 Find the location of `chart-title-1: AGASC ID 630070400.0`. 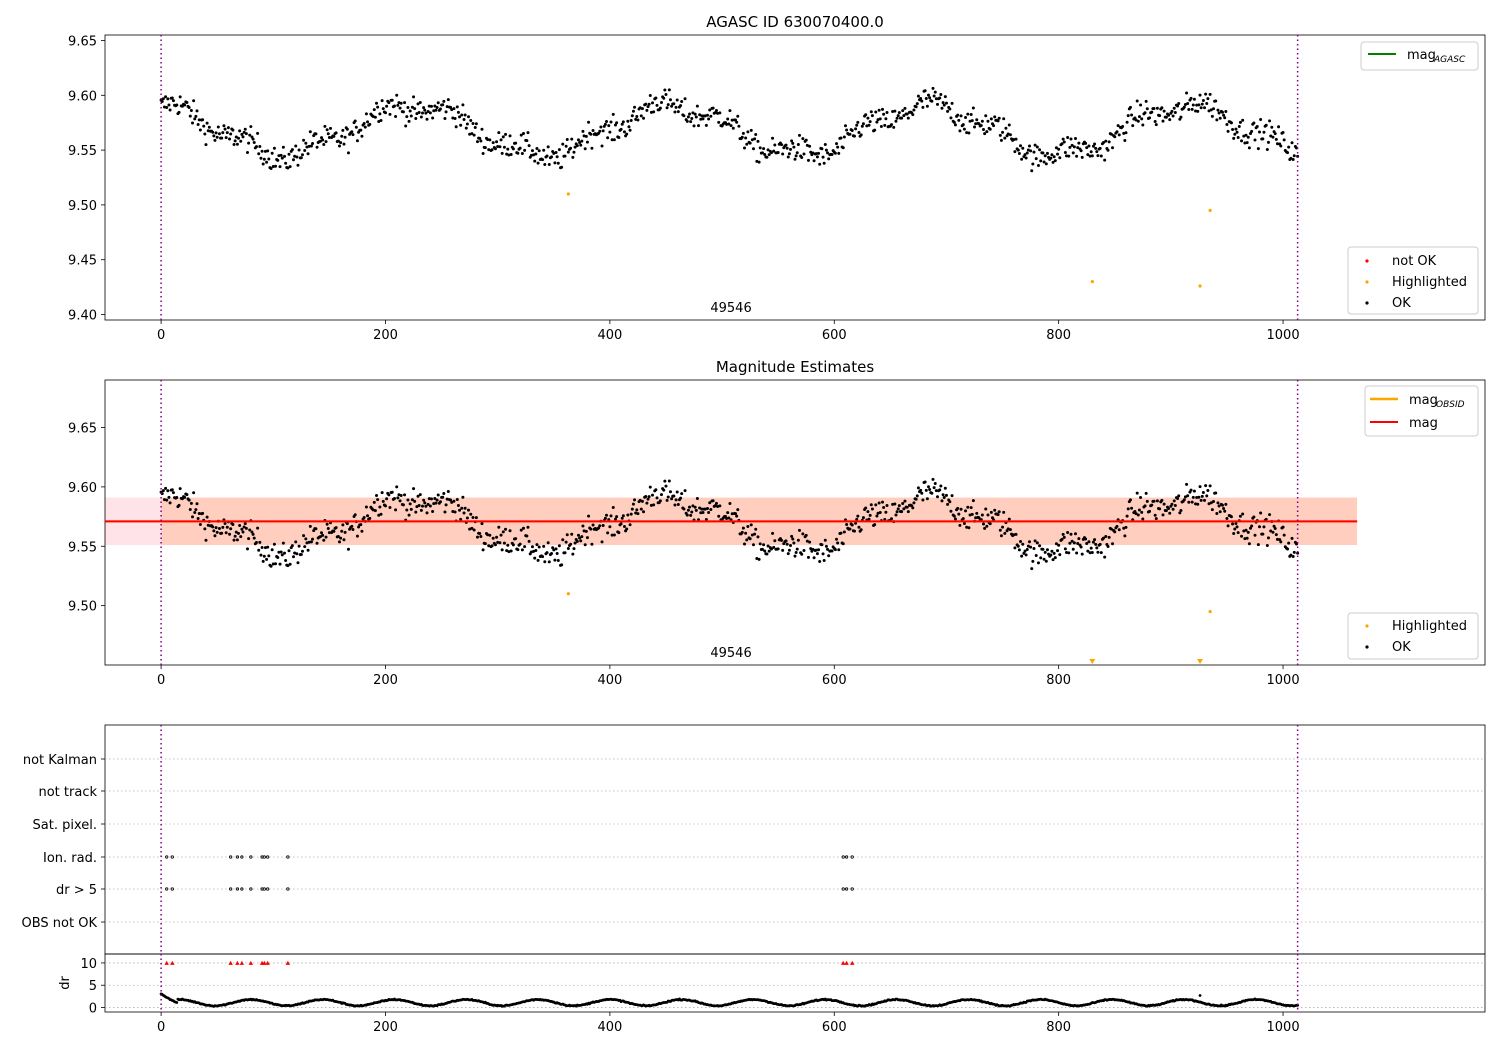

chart-title-1: AGASC ID 630070400.0 is located at coordinates (795, 22).